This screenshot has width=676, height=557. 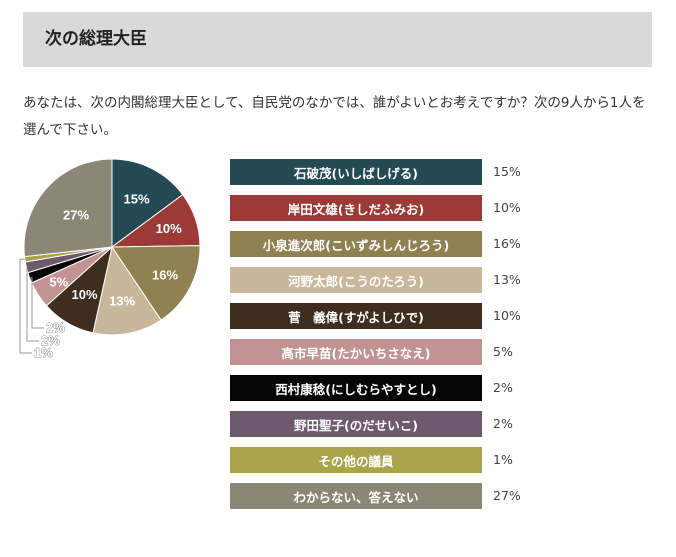 I want to click on legend-row: わからない、答えない 27%, so click(x=390, y=496).